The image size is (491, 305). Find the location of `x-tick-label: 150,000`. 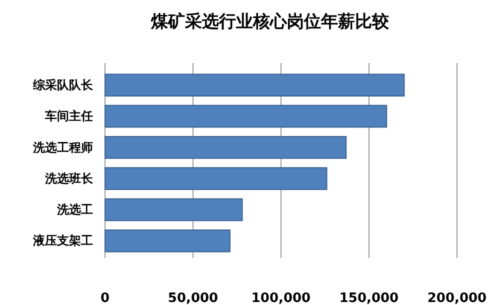

x-tick-label: 150,000 is located at coordinates (369, 298).